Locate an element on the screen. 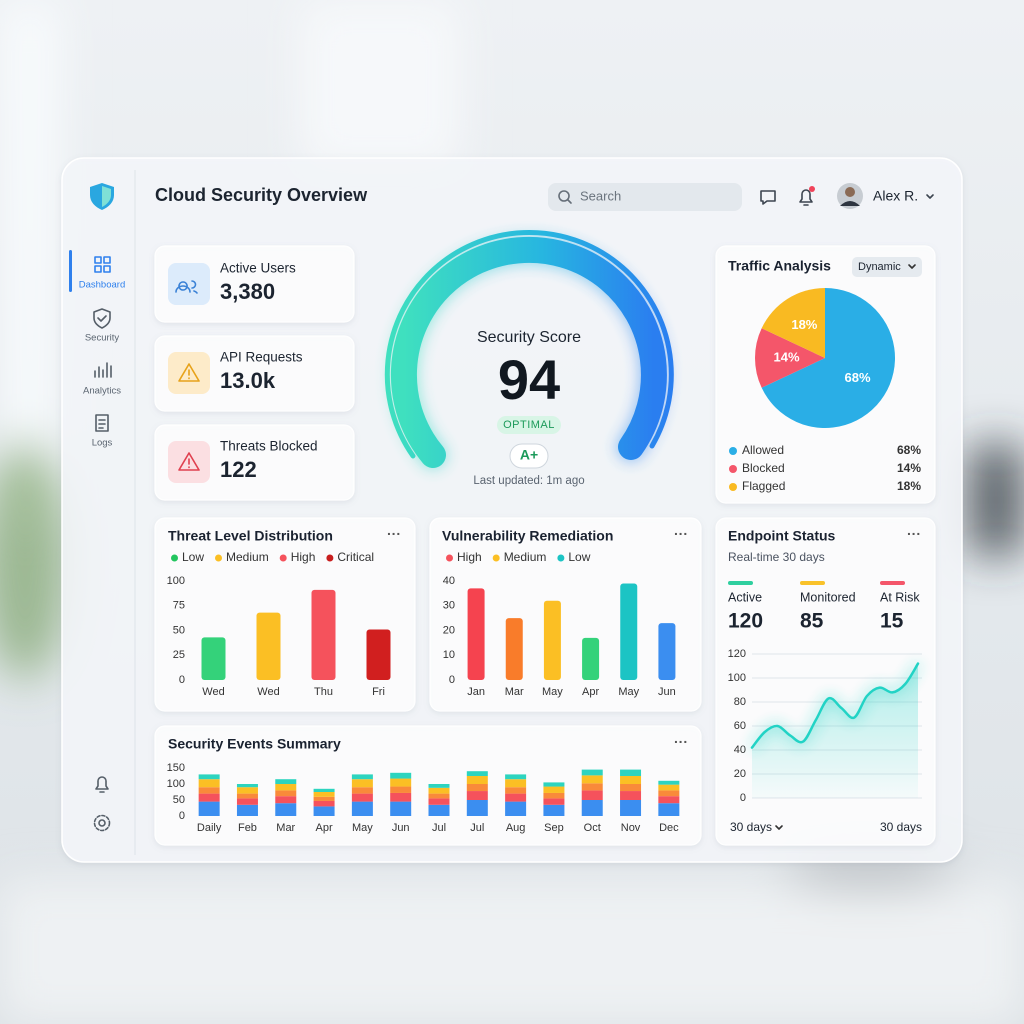  pie-slice is located at coordinates (828, 358).